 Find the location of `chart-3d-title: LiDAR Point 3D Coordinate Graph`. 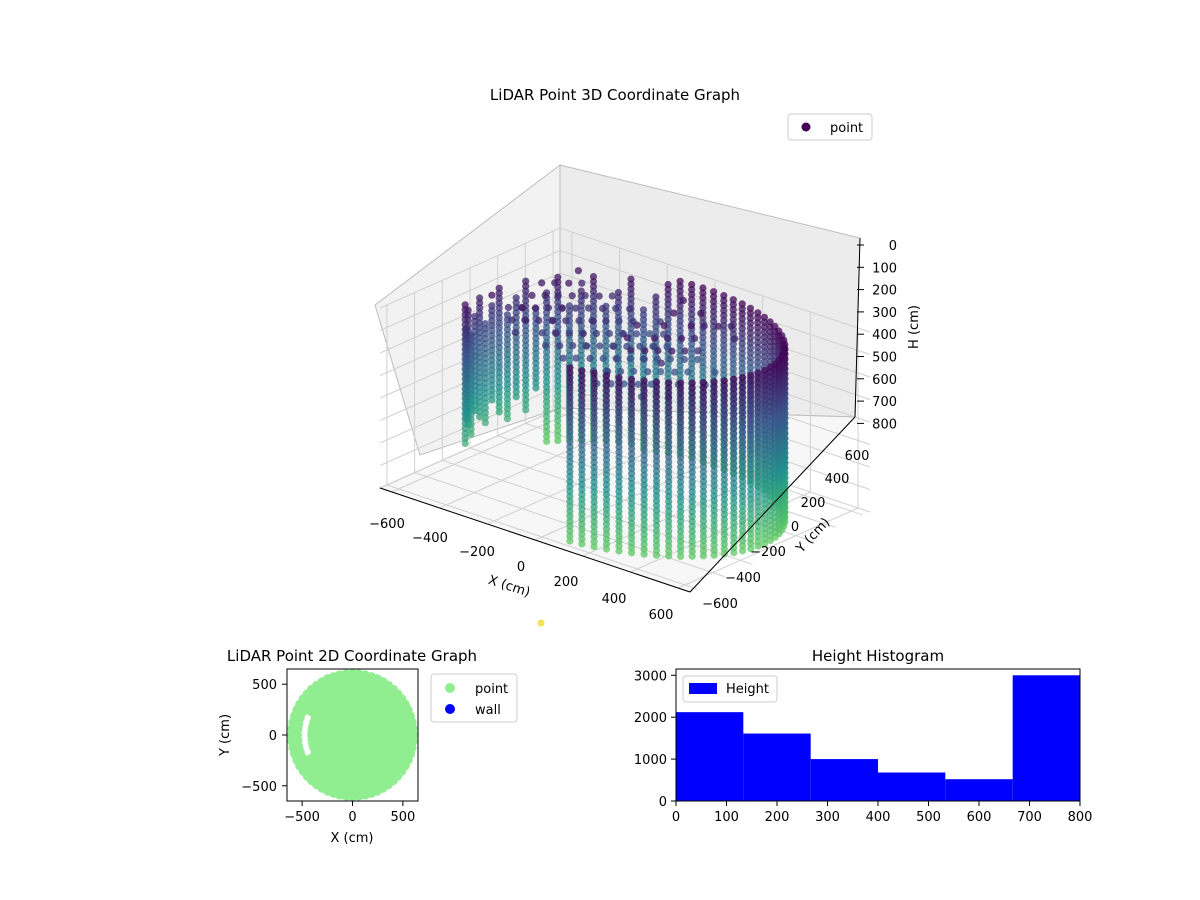

chart-3d-title: LiDAR Point 3D Coordinate Graph is located at coordinates (615, 95).